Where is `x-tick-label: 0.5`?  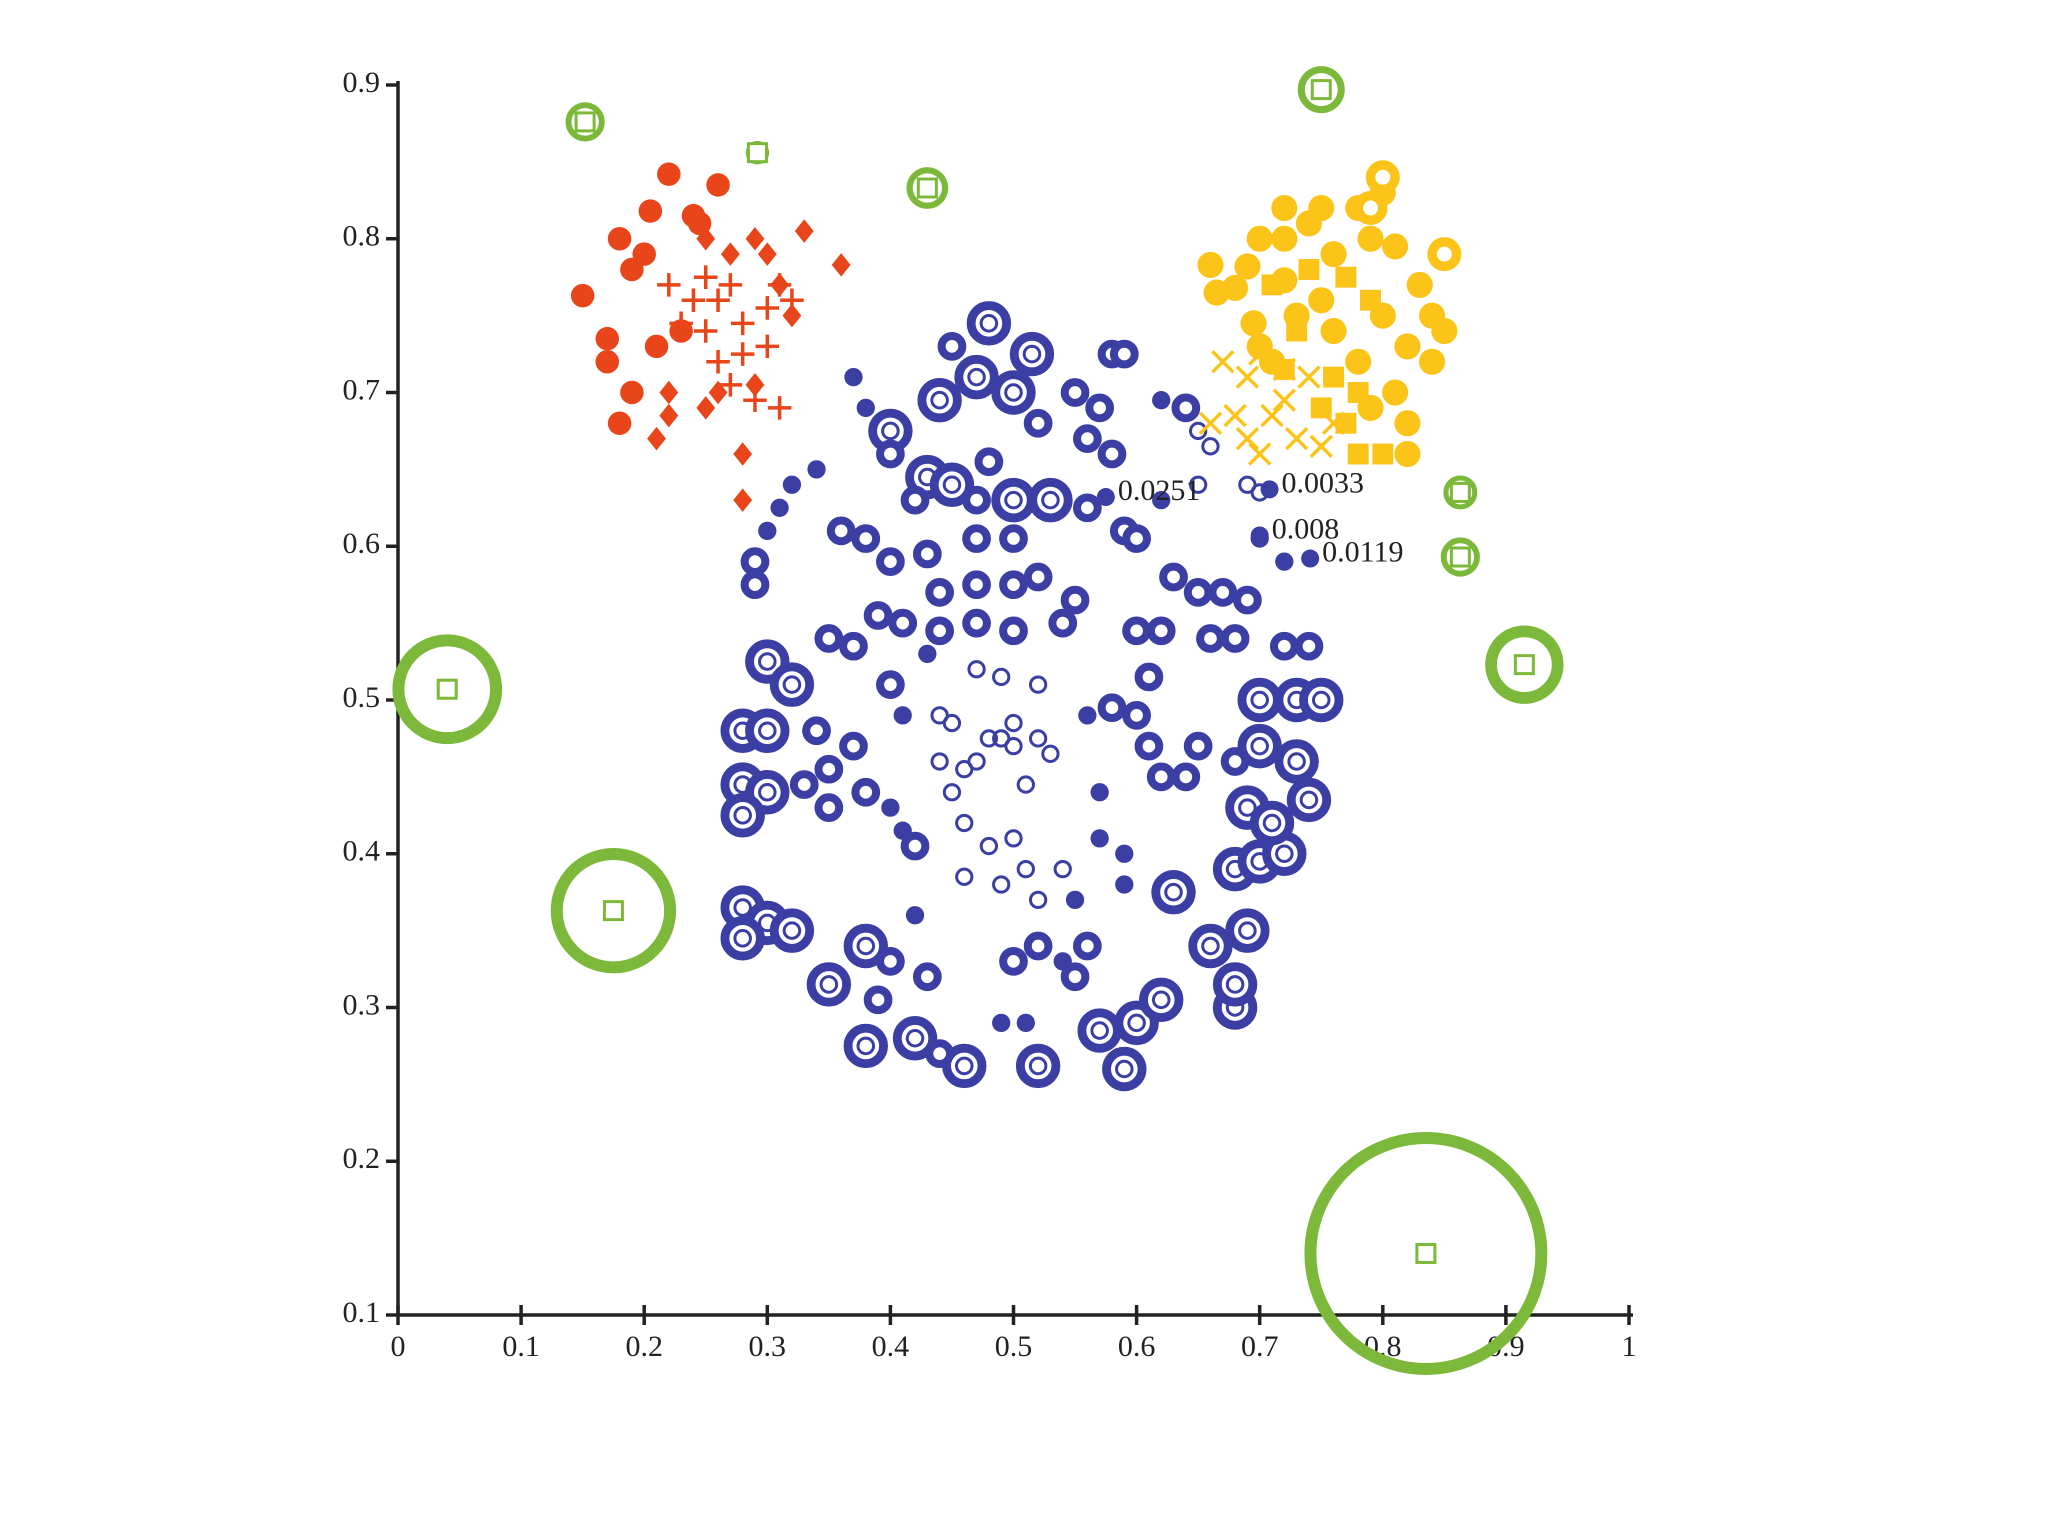
x-tick-label: 0.5 is located at coordinates (1014, 1346).